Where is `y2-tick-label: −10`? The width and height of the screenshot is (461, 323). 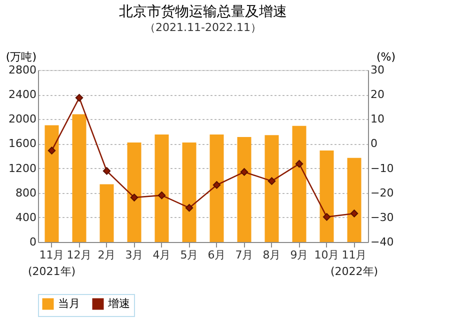
y2-tick-label: −10 is located at coordinates (382, 168).